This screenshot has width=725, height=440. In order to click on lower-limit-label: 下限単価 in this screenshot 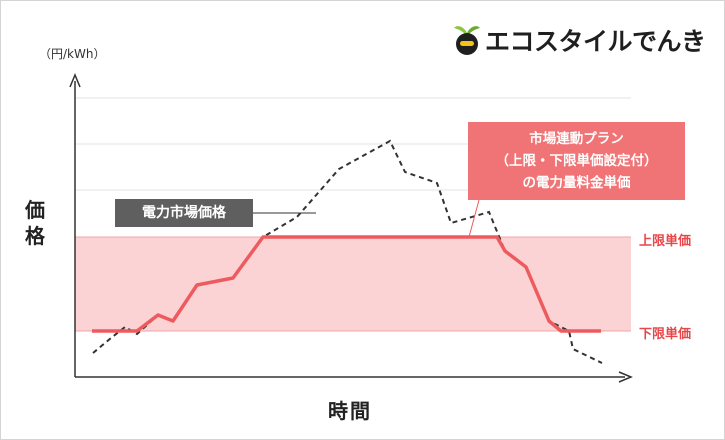, I will do `click(665, 334)`.